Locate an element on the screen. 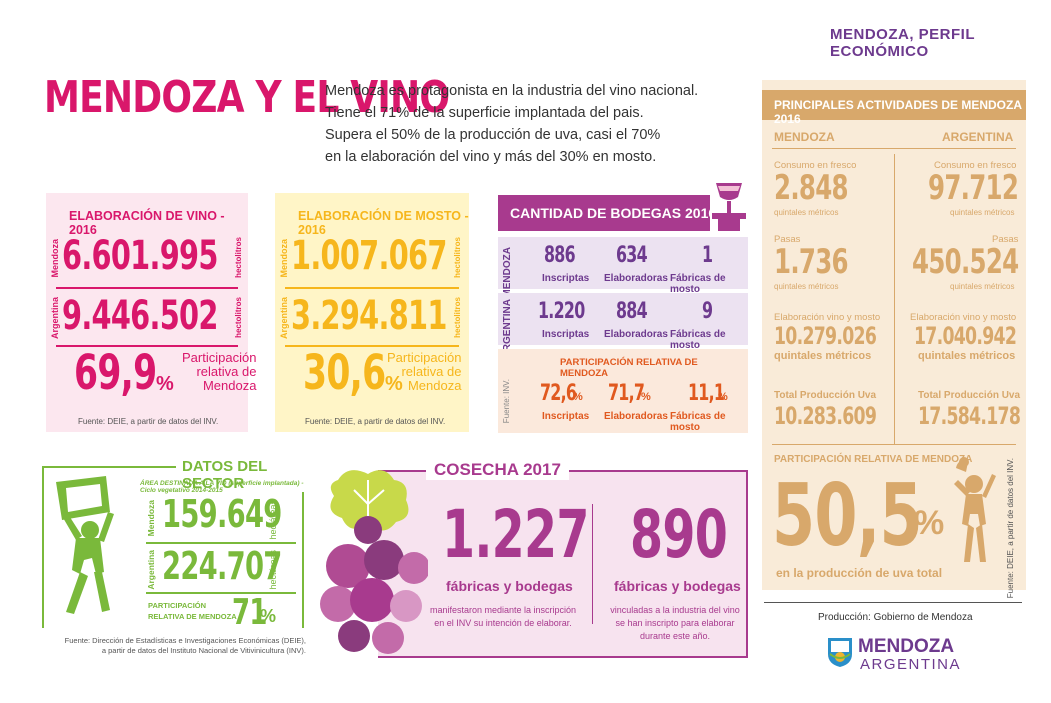  mendoza-consumo-value: 2.848 is located at coordinates (811, 188).